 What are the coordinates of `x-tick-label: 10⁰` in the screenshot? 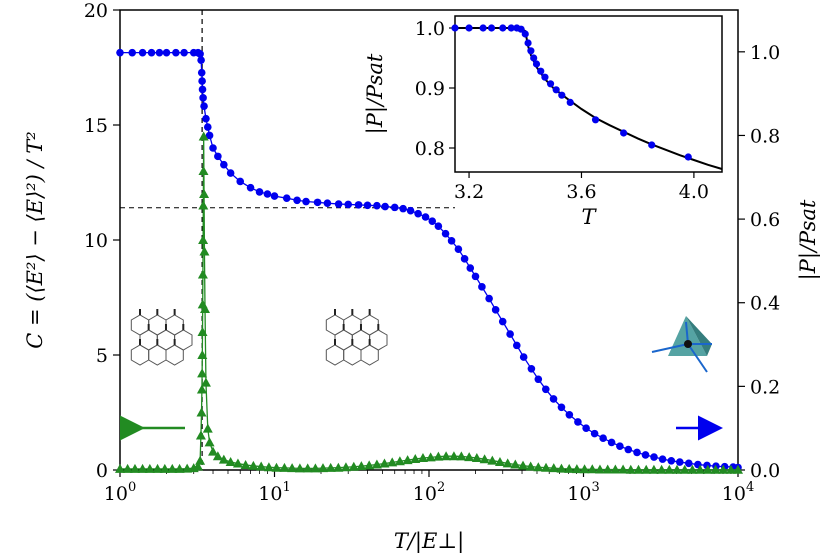 It's located at (120, 492).